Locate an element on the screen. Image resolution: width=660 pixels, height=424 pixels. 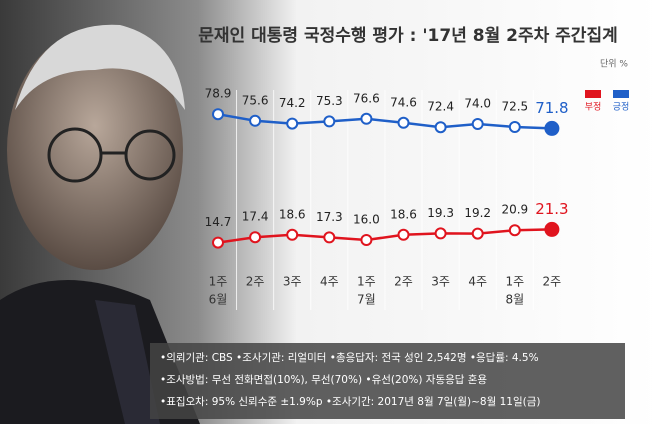
value-label: 74.0 is located at coordinates (477, 104).